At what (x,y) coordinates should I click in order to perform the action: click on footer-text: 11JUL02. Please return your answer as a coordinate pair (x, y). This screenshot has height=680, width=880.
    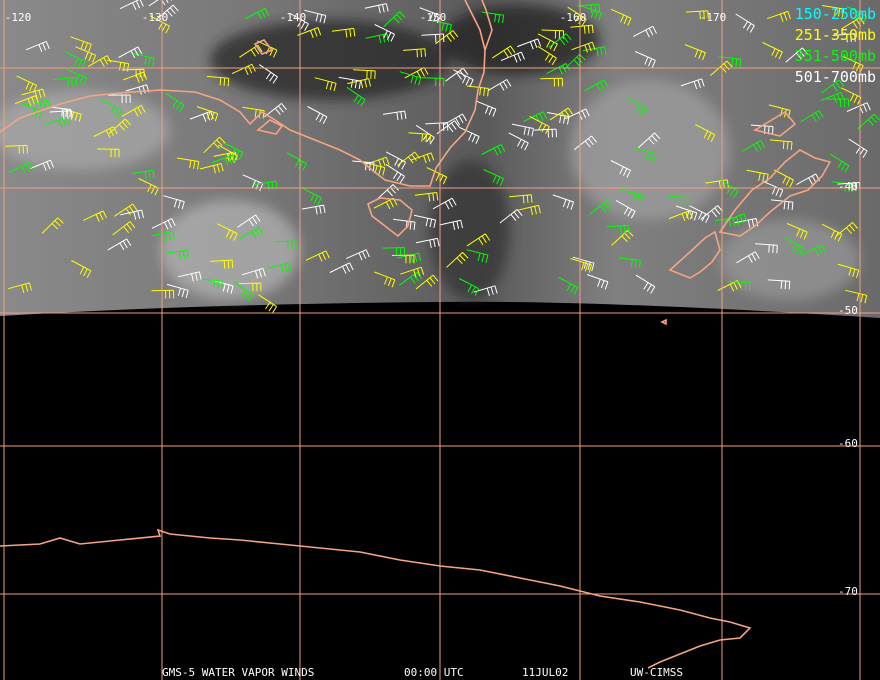
    Looking at the image, I should click on (545, 672).